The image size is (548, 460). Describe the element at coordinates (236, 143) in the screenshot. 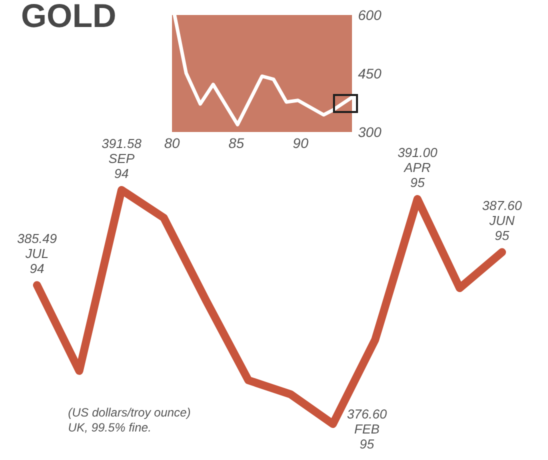

I see `x-tick-label: 85` at that location.